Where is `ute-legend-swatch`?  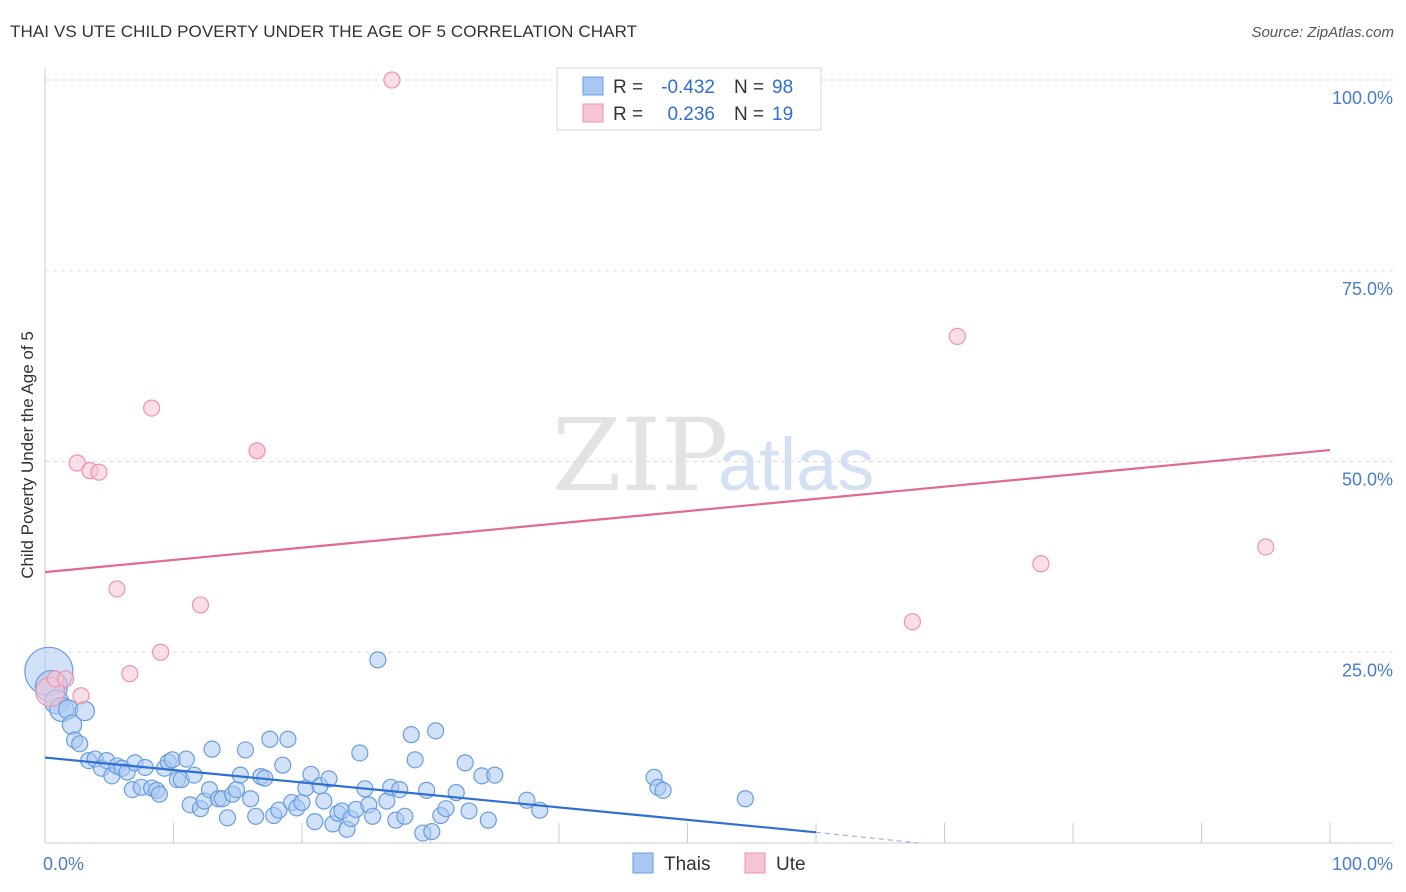
ute-legend-swatch is located at coordinates (593, 113).